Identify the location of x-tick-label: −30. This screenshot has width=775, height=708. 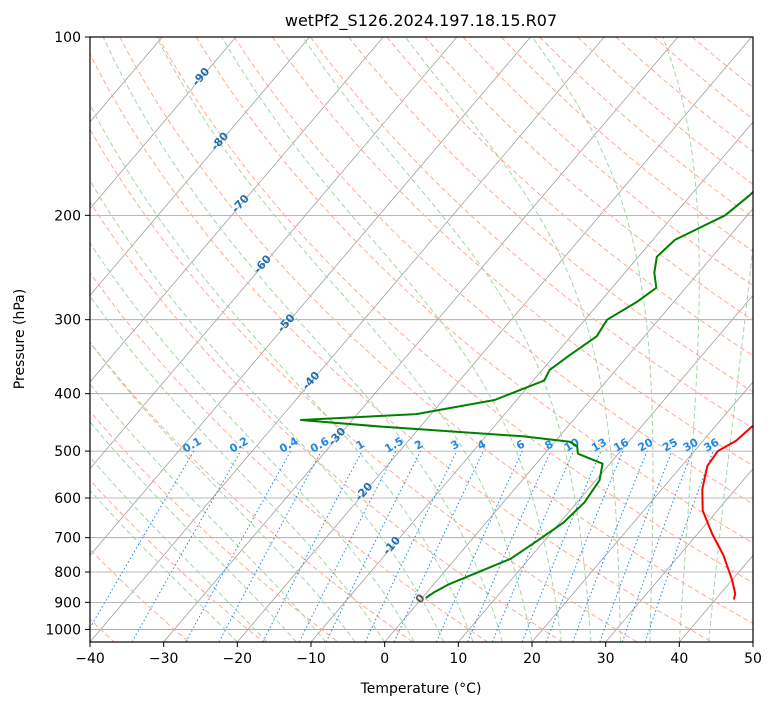
(164, 659).